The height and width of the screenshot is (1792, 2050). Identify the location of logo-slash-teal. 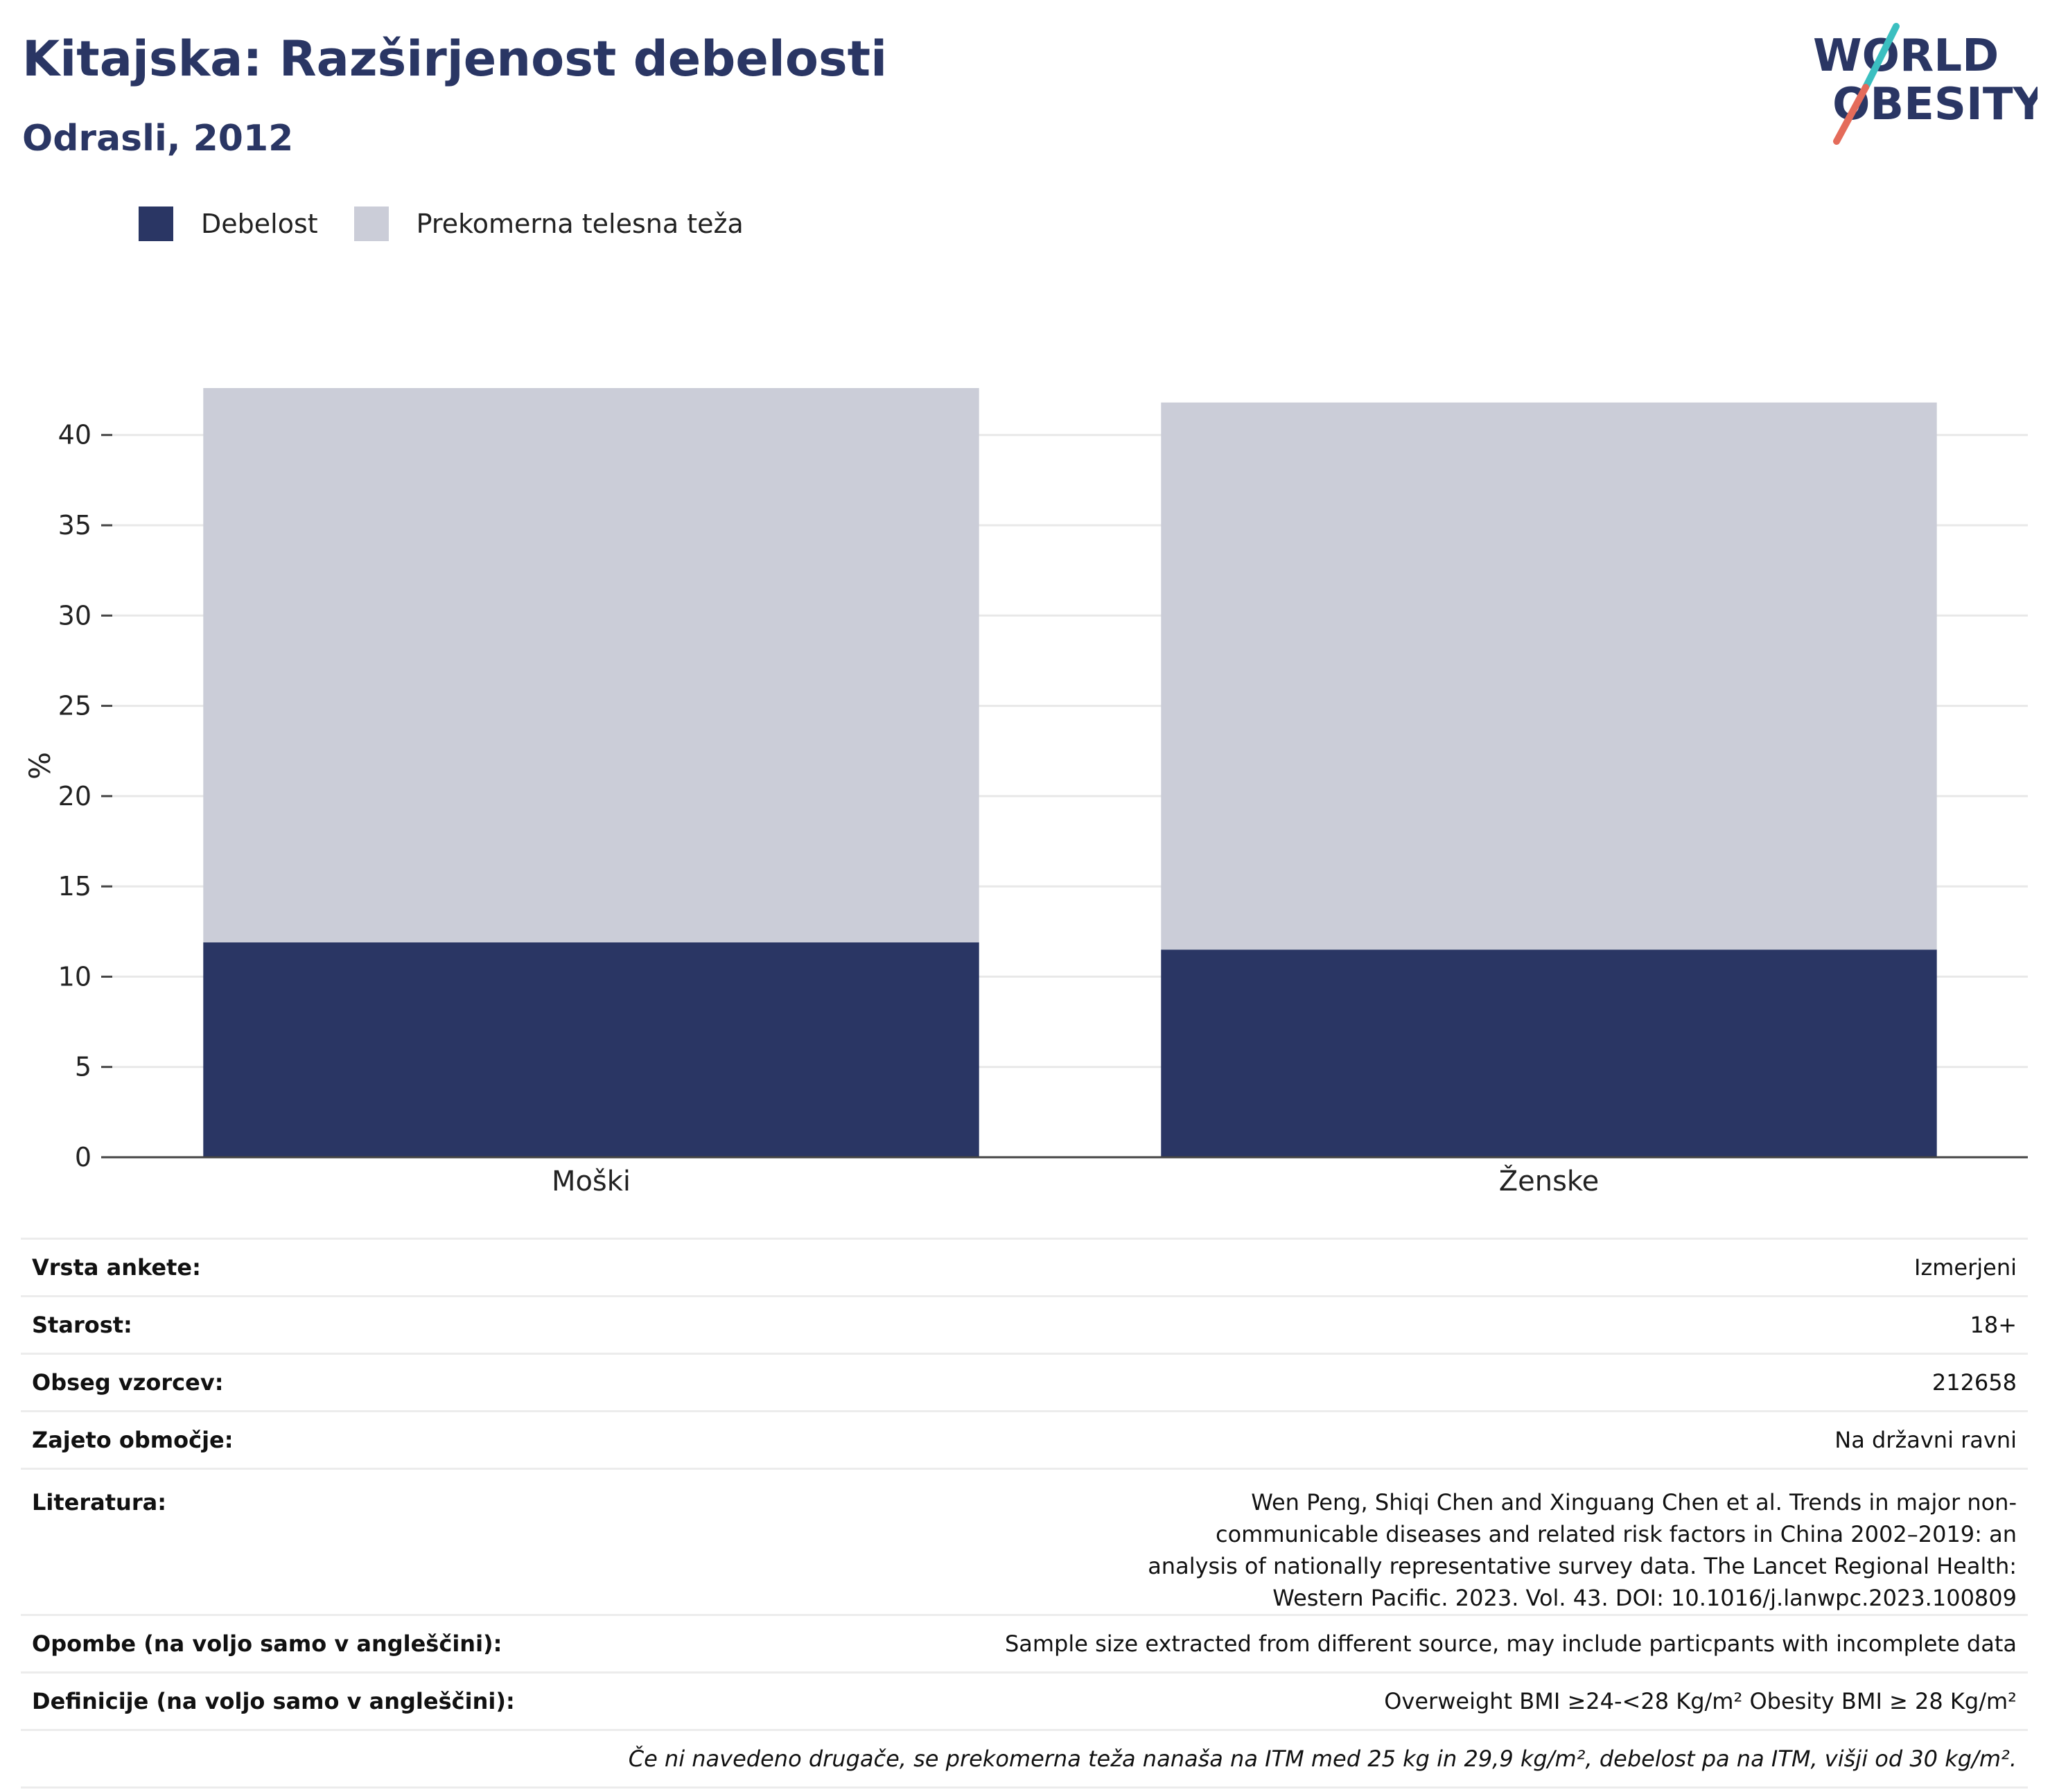
(1881, 57).